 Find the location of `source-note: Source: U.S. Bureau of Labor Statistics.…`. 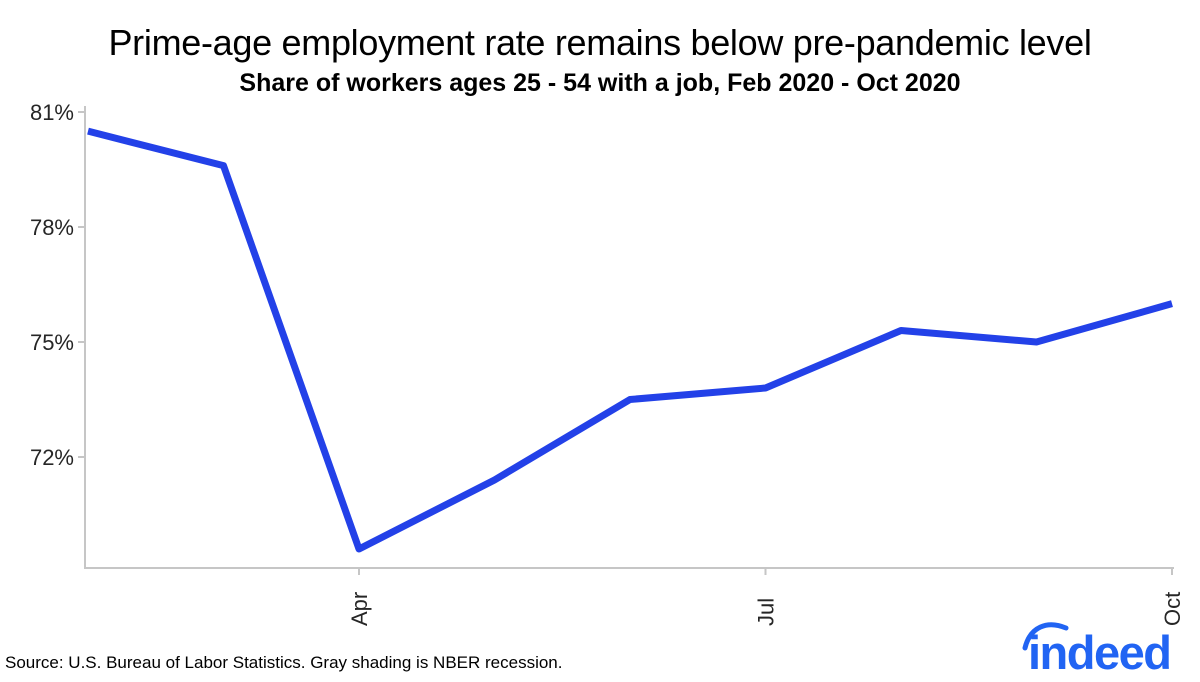

source-note: Source: U.S. Bureau of Labor Statistics.… is located at coordinates (284, 662).